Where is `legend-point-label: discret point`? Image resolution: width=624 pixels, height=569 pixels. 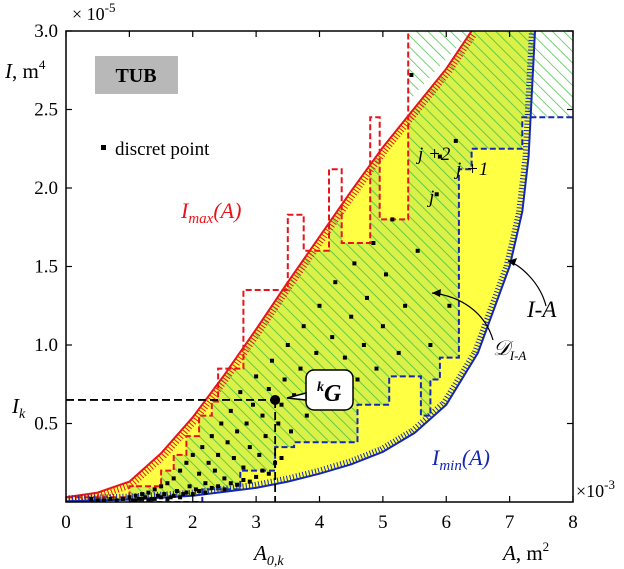 legend-point-label: discret point is located at coordinates (162, 149).